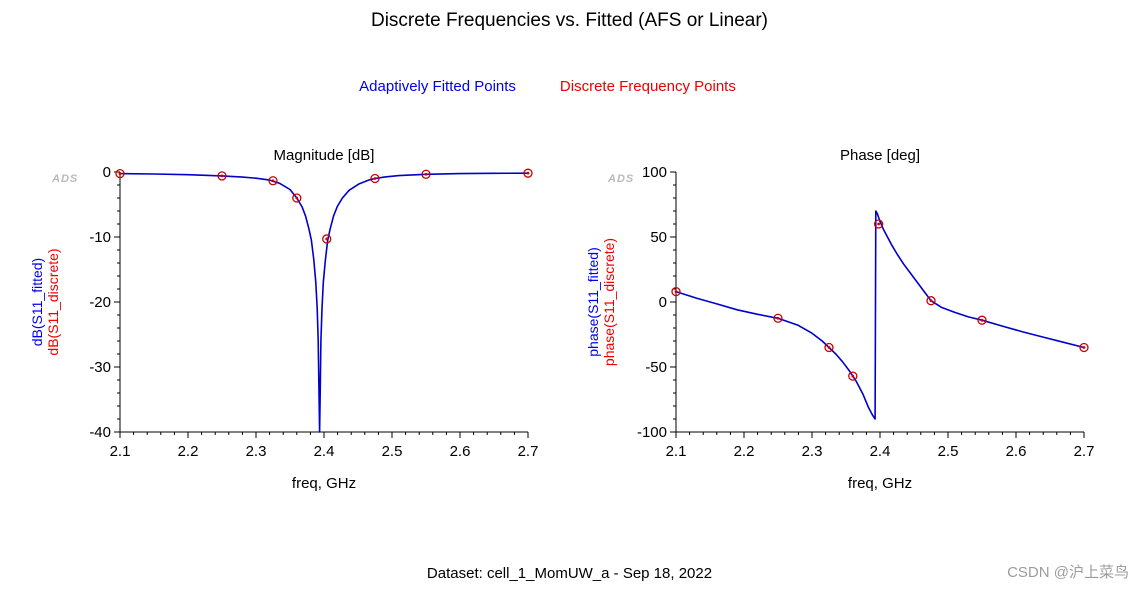 This screenshot has width=1139, height=590. I want to click on y-axis-title-fitted: phase(S11_fitted), so click(593, 301).